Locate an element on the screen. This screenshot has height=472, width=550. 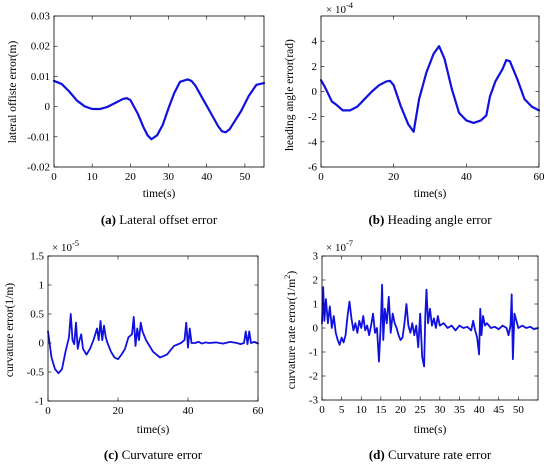
plot-d-xtick-label: 15 is located at coordinates (381, 410).